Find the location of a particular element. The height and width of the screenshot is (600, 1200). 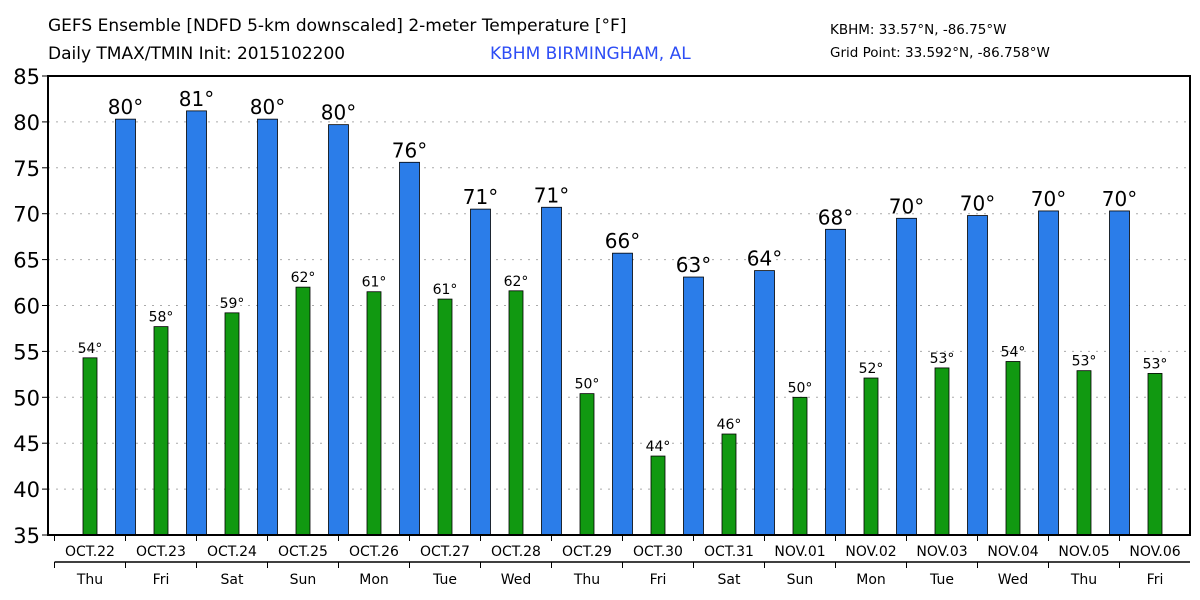

tmin-label: 52° is located at coordinates (871, 369).